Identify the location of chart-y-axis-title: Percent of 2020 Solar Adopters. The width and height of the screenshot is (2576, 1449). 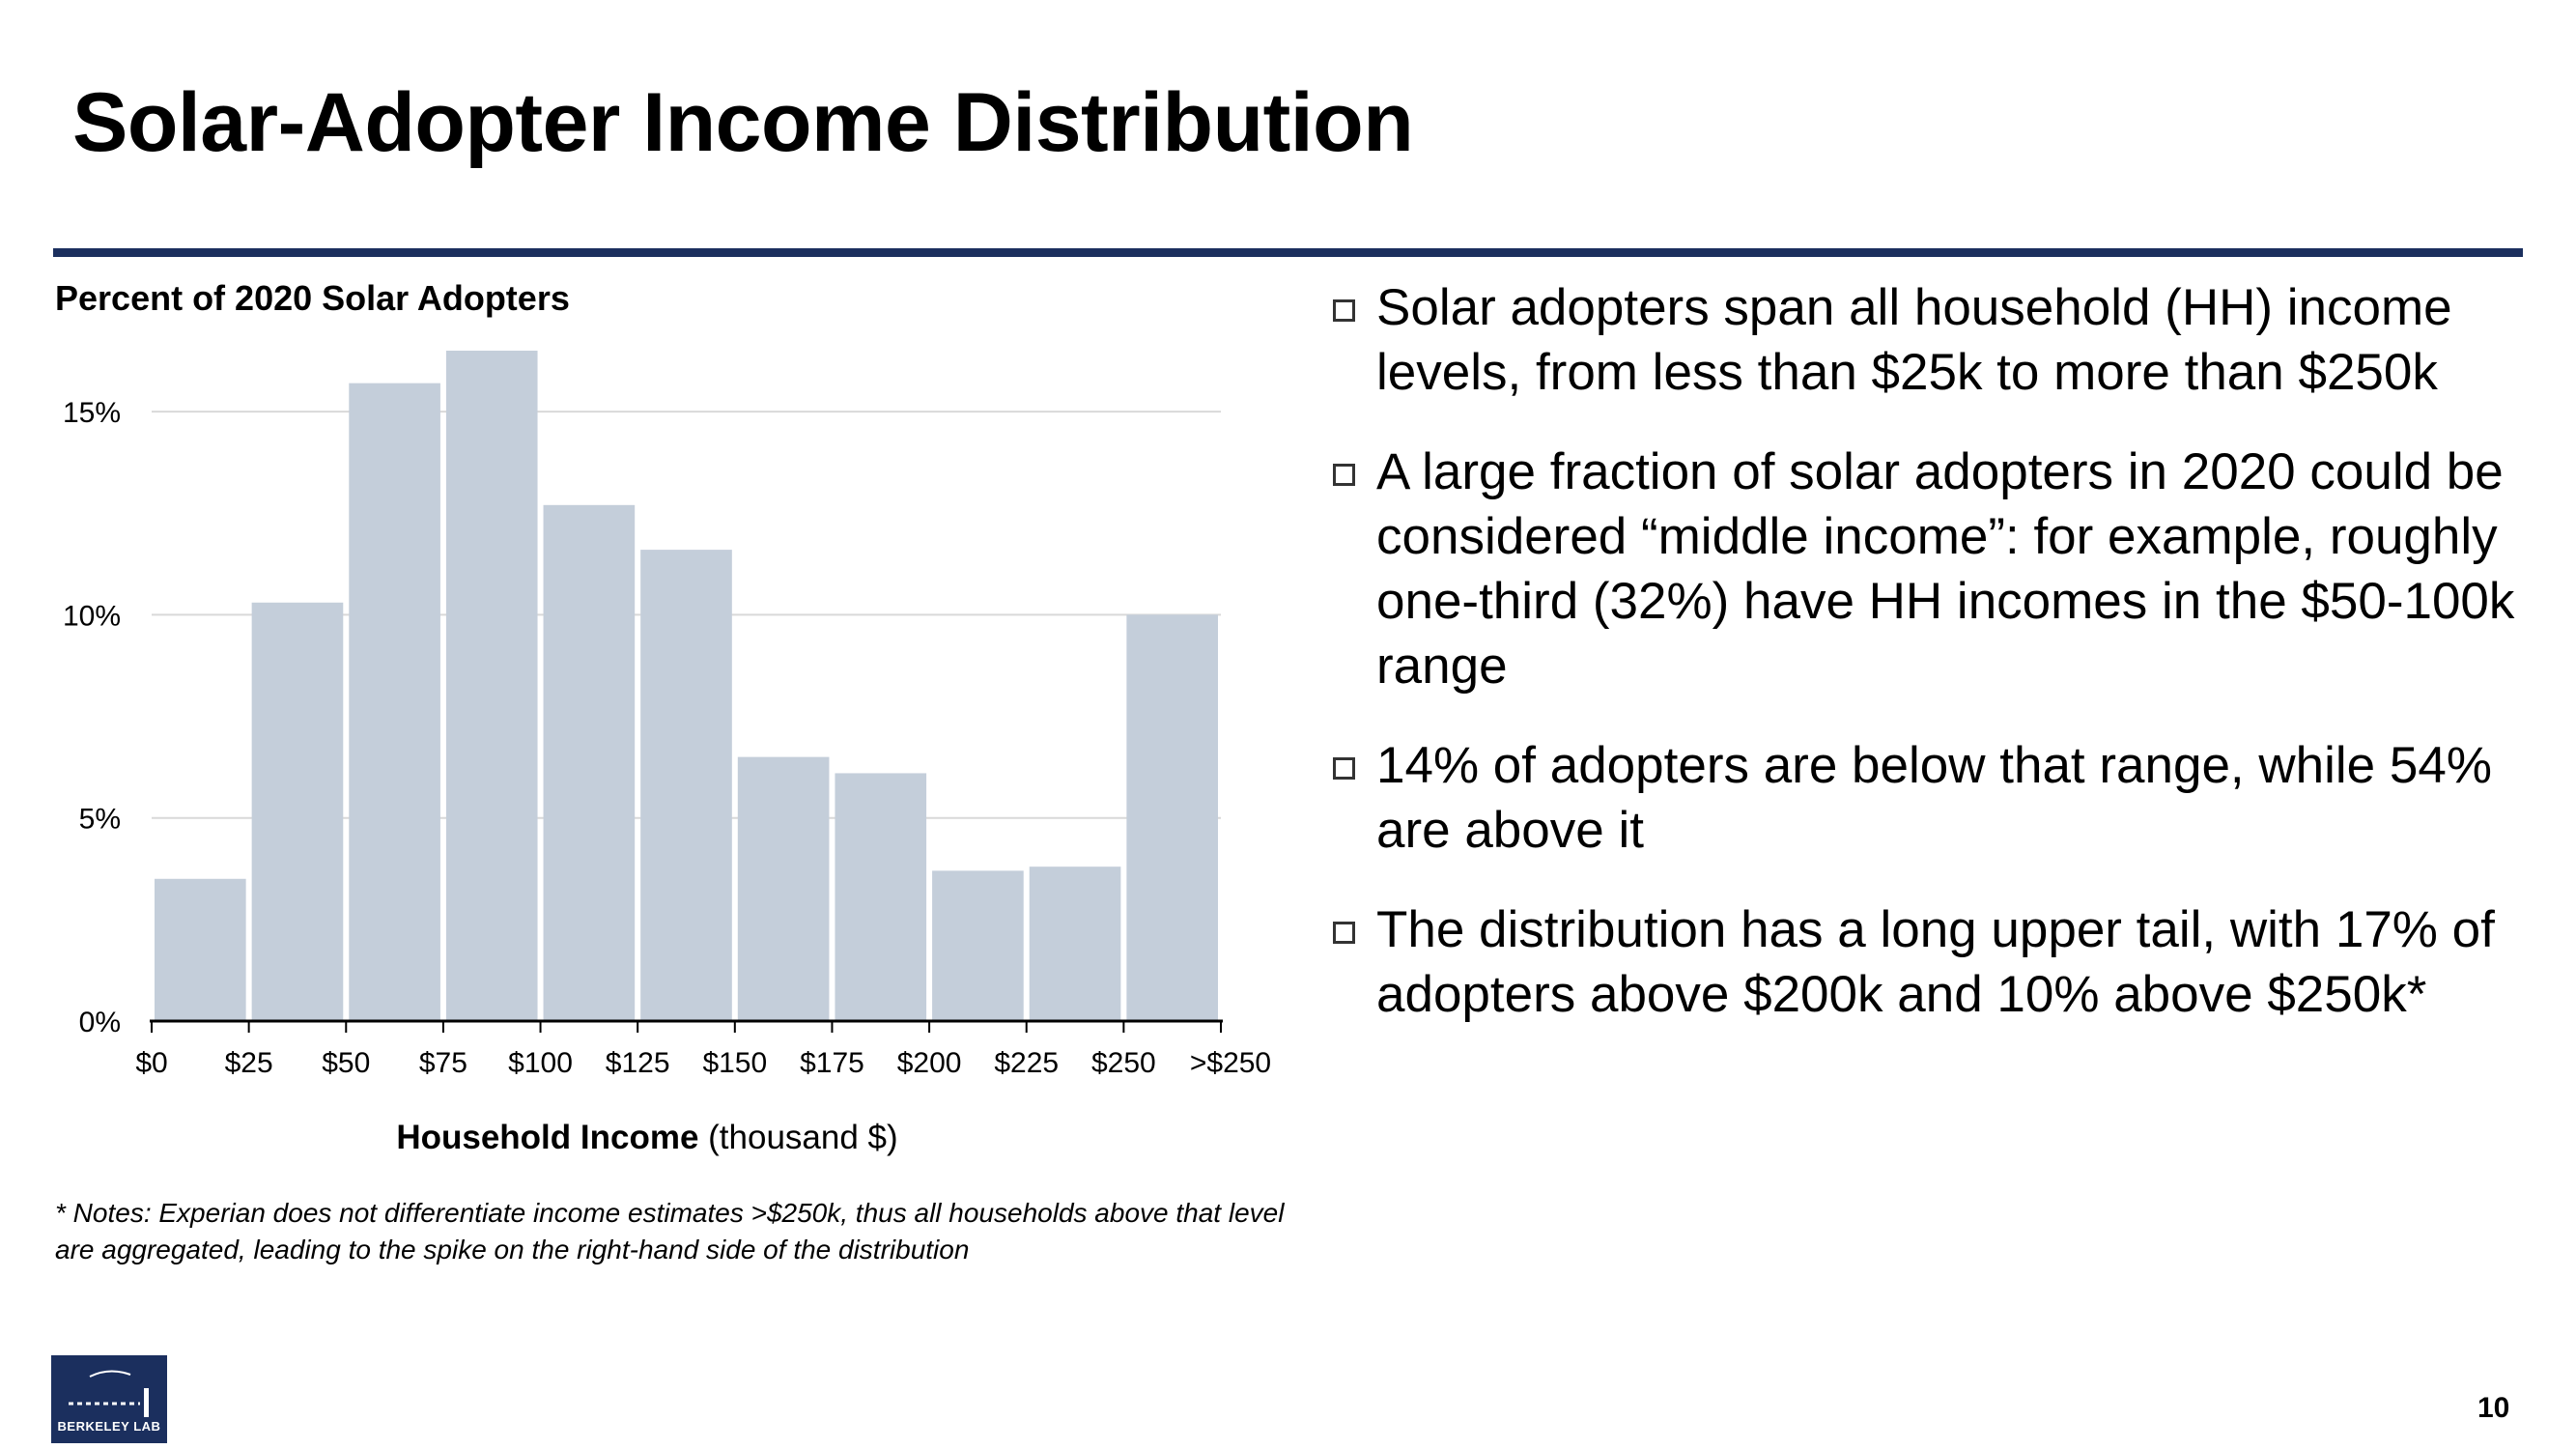
(312, 298).